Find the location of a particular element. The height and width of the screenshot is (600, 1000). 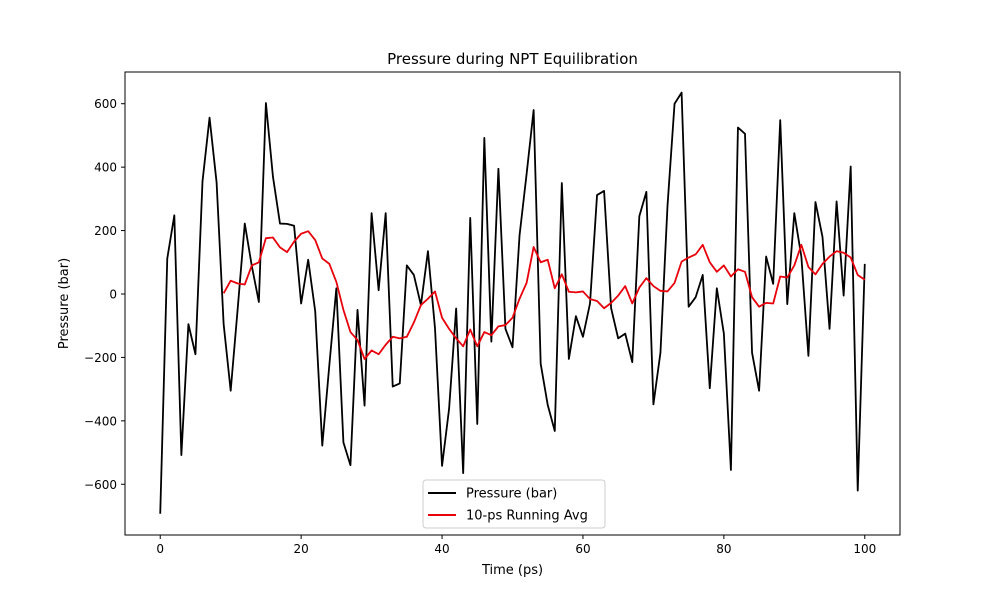

x-tick-label: 100 is located at coordinates (864, 549).